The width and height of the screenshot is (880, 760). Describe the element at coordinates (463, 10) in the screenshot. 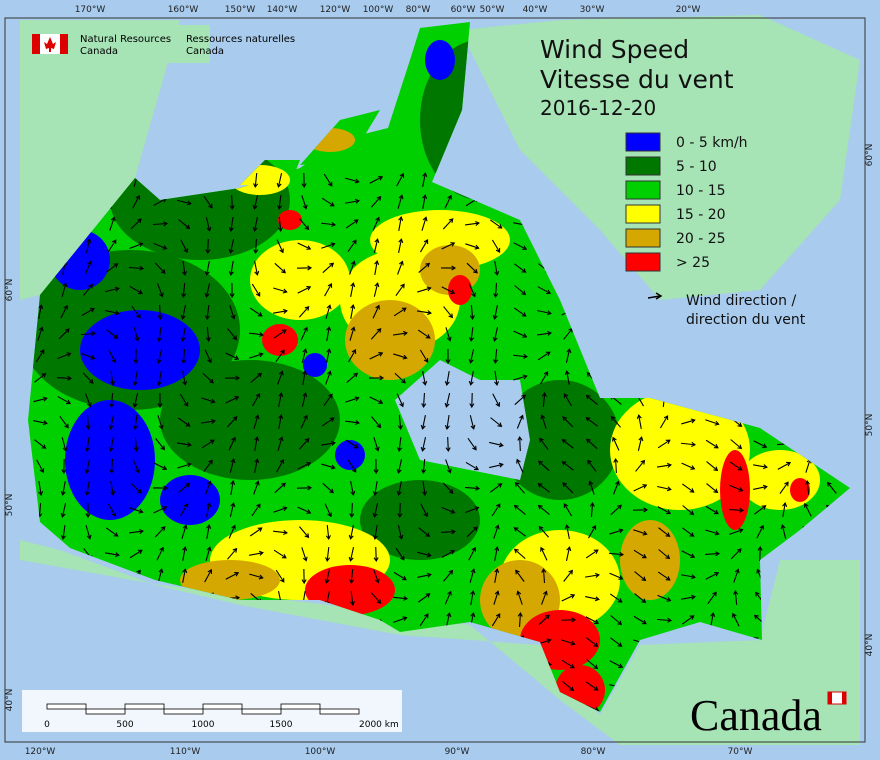

I see `longitude-label: 60°W` at that location.